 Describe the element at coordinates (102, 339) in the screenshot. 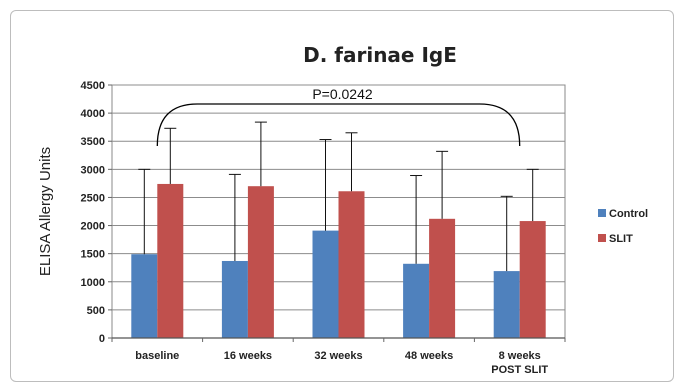

I see `y-tick-label: 0` at that location.